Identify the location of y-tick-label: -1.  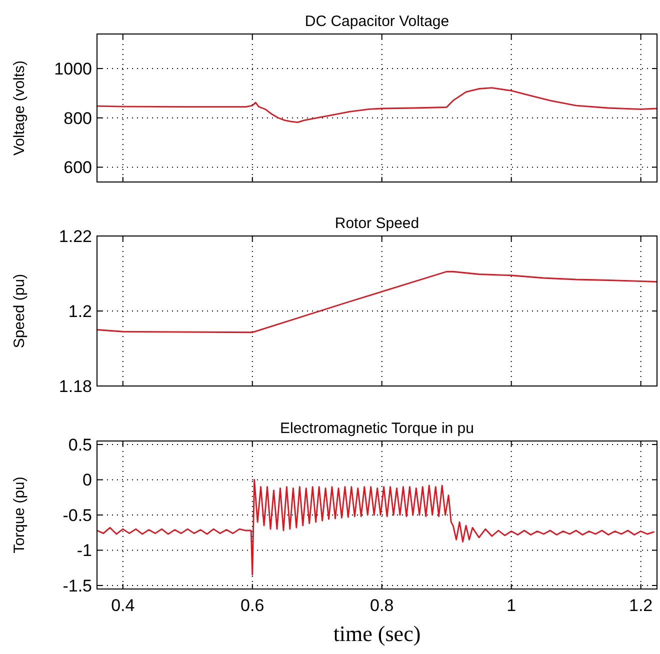
(84, 550).